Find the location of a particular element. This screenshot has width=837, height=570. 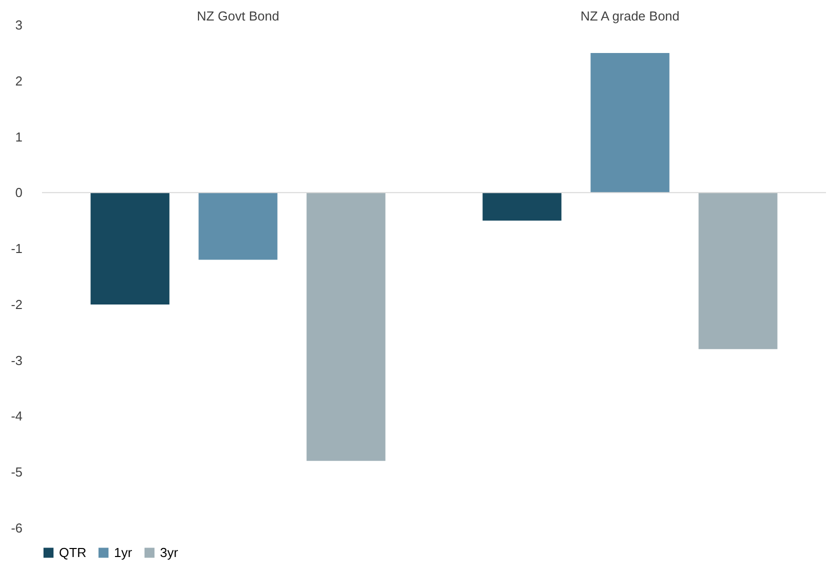

legend-label: 1yr is located at coordinates (123, 552).